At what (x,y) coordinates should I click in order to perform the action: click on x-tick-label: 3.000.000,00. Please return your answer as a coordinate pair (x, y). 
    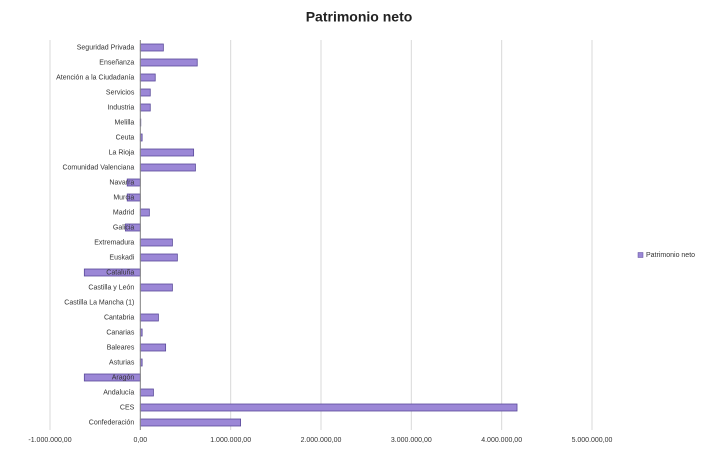
    Looking at the image, I should click on (411, 440).